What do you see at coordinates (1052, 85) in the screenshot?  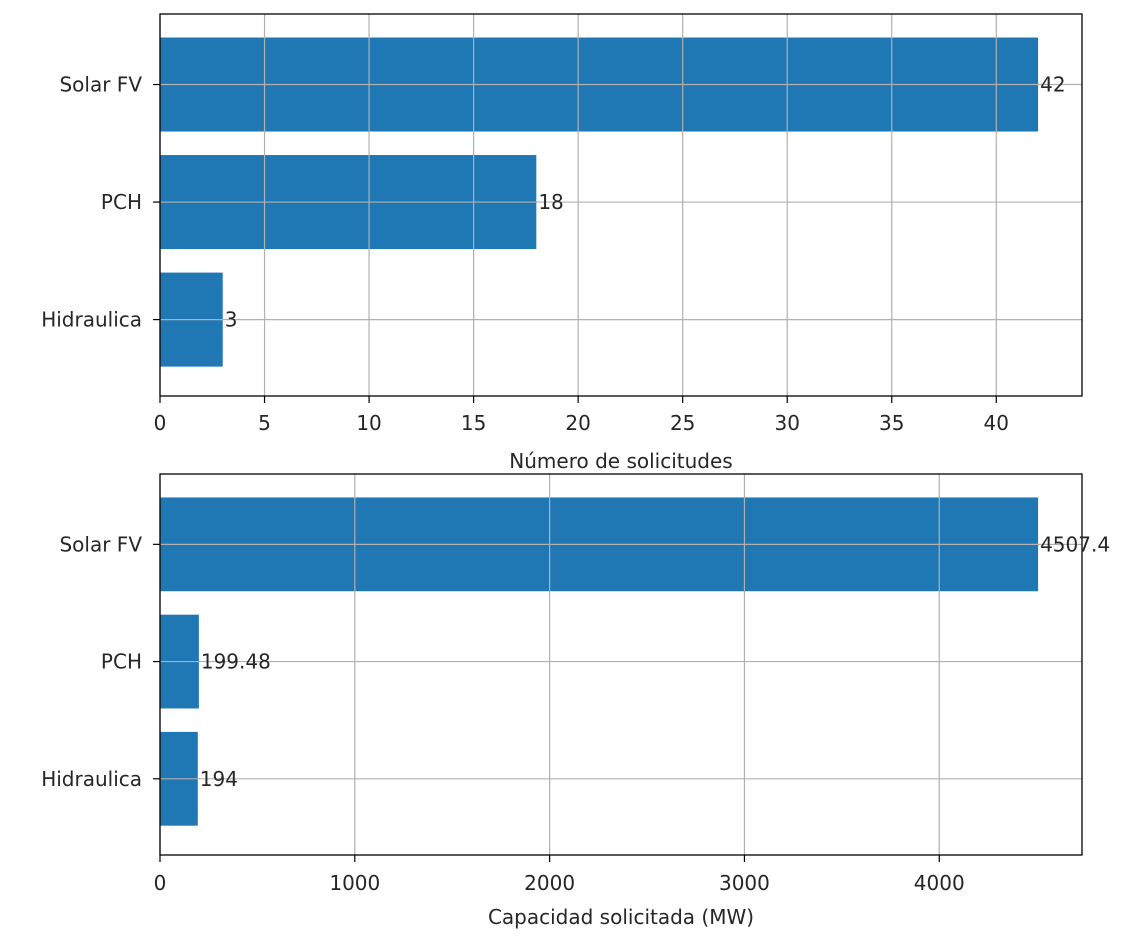 I see `bar-value-label: 42` at bounding box center [1052, 85].